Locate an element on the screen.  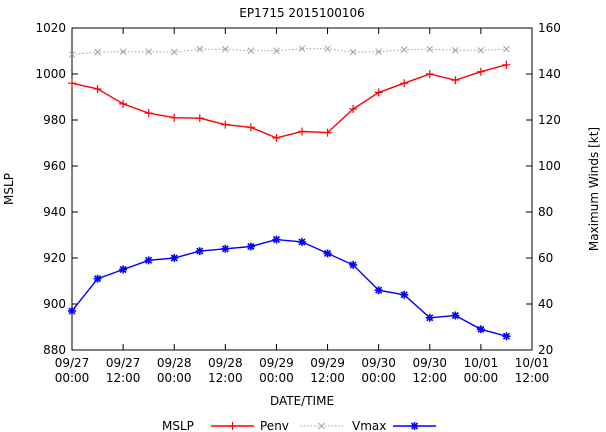
y-tick-label: 1020 is located at coordinates (50, 28).